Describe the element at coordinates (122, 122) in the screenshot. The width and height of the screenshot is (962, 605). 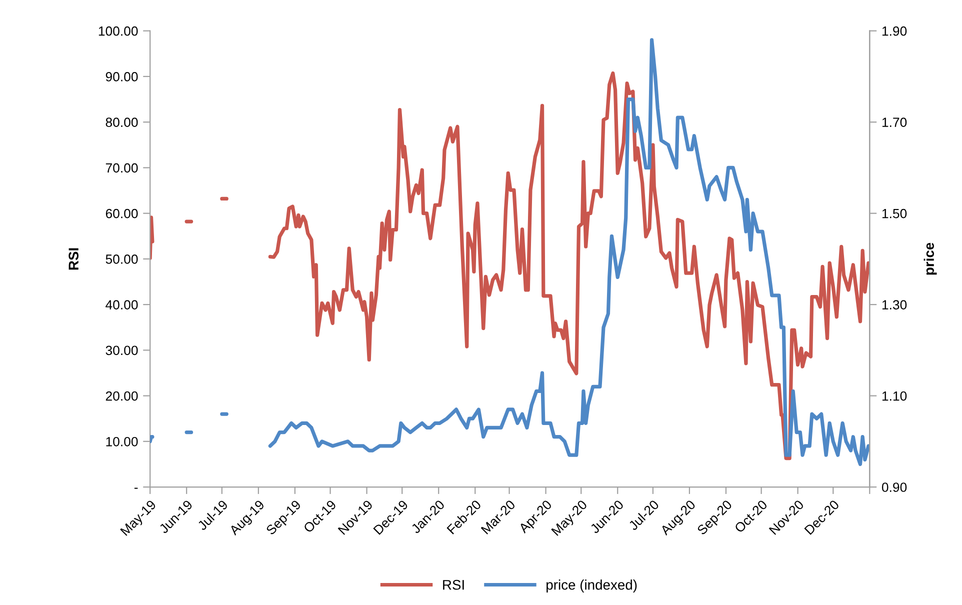
I see `y-tick-label: 80.00` at that location.